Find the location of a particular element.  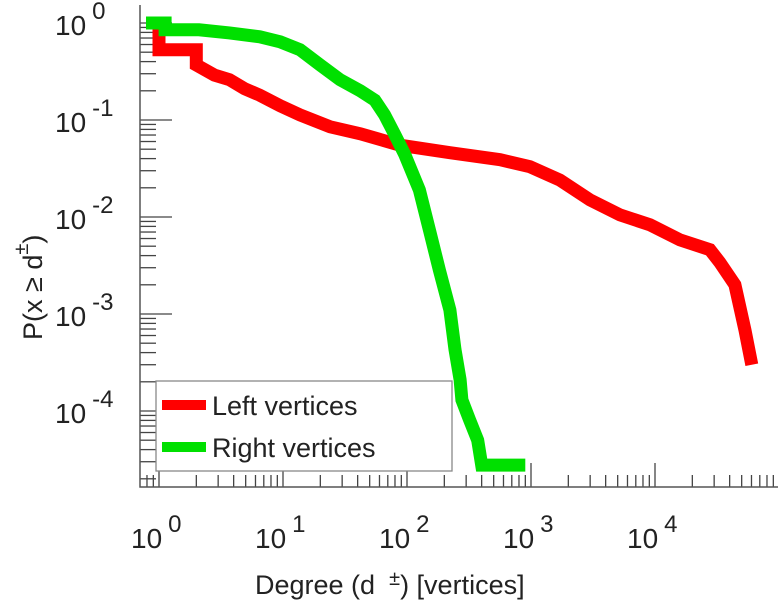

legend-label-left: Left vertices is located at coordinates (285, 406).